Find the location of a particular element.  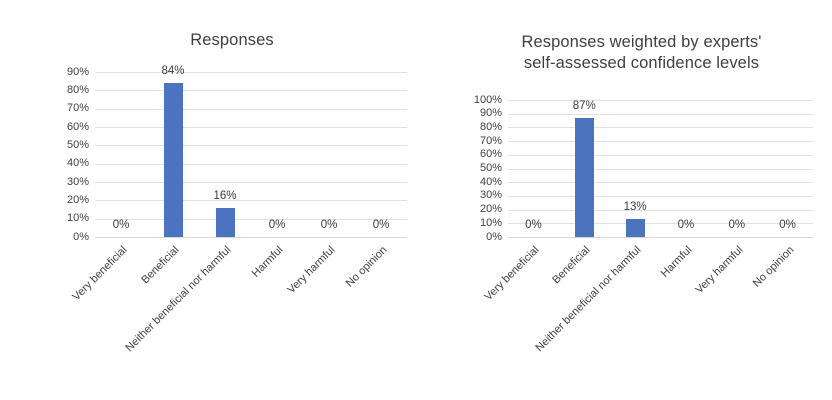

chart-title: Responses is located at coordinates (232, 40).